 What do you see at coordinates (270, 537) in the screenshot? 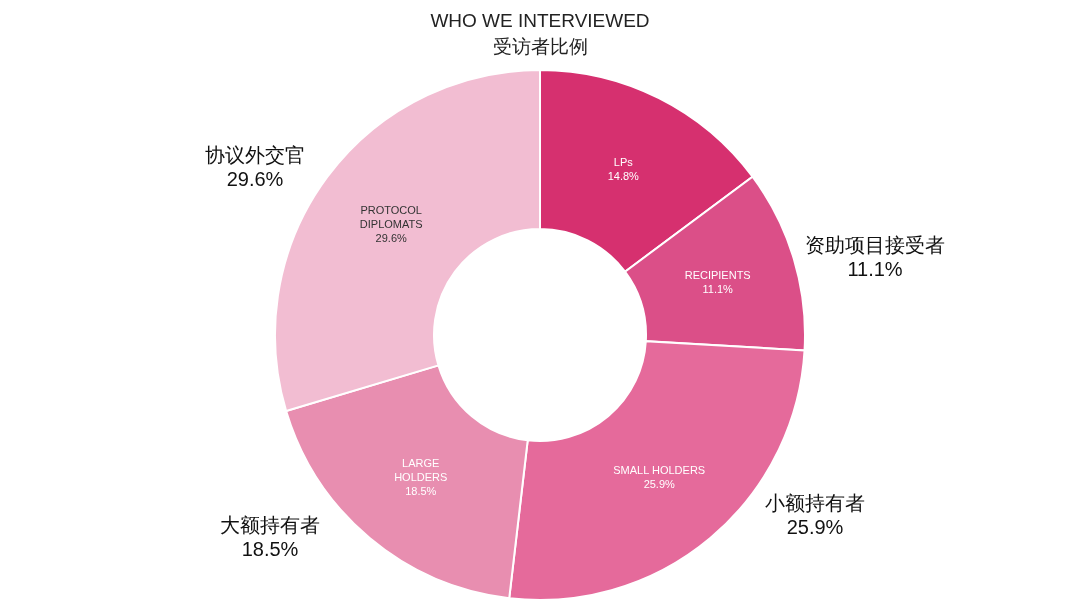
I see `text: 大额持有者 18.5%` at bounding box center [270, 537].